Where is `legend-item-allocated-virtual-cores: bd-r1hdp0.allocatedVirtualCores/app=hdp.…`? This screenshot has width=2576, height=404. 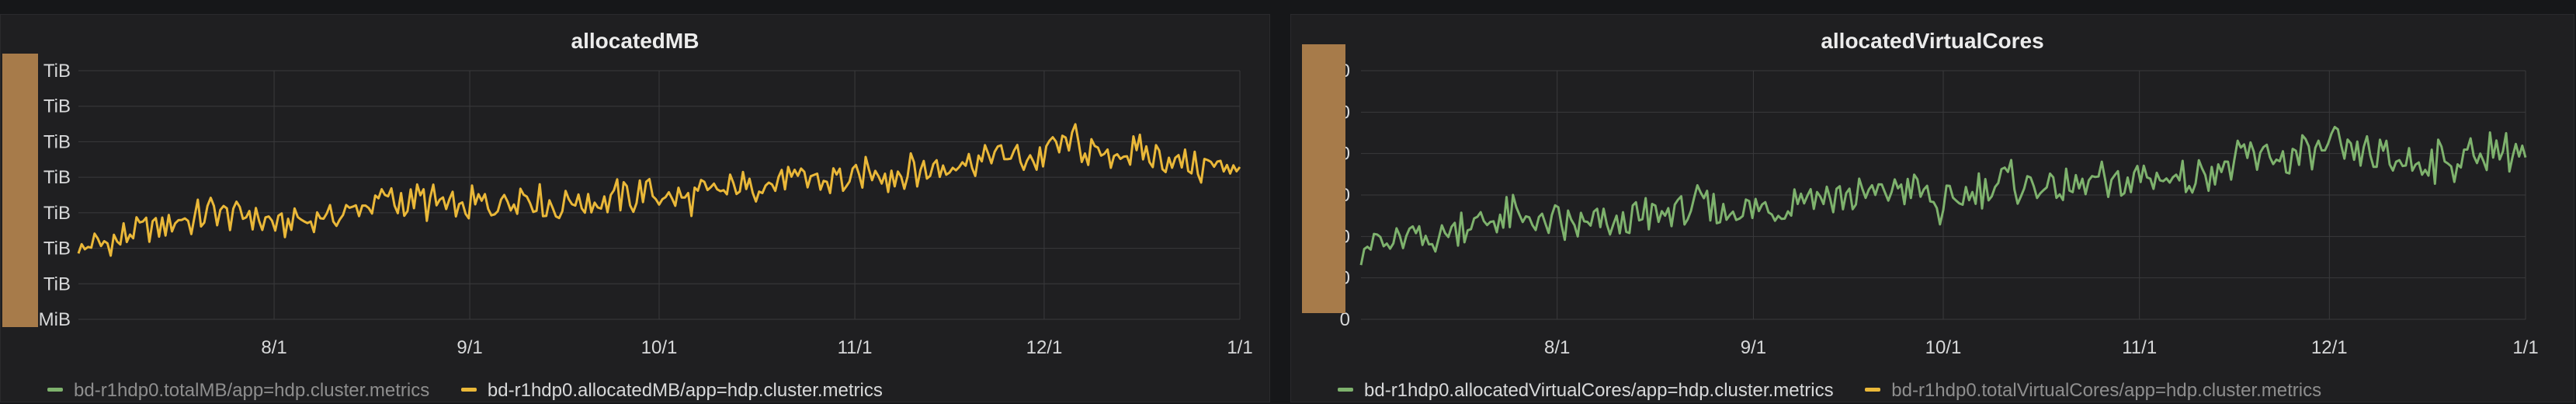 legend-item-allocated-virtual-cores: bd-r1hdp0.allocatedVirtualCores/app=hdp.… is located at coordinates (1586, 391).